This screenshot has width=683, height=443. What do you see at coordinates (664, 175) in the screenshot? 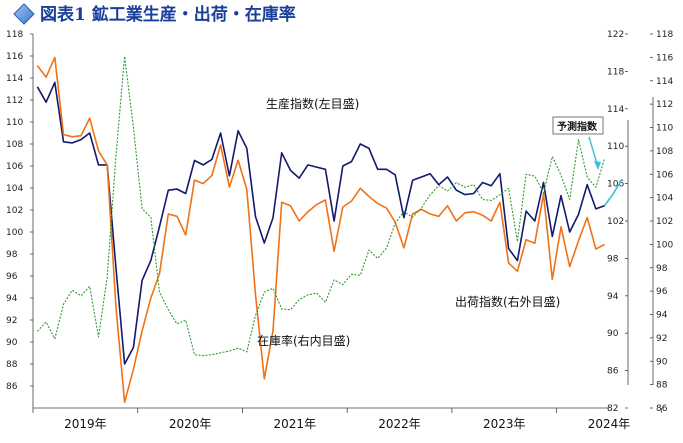
I see `right-outer-tick-label: 106` at bounding box center [664, 175].